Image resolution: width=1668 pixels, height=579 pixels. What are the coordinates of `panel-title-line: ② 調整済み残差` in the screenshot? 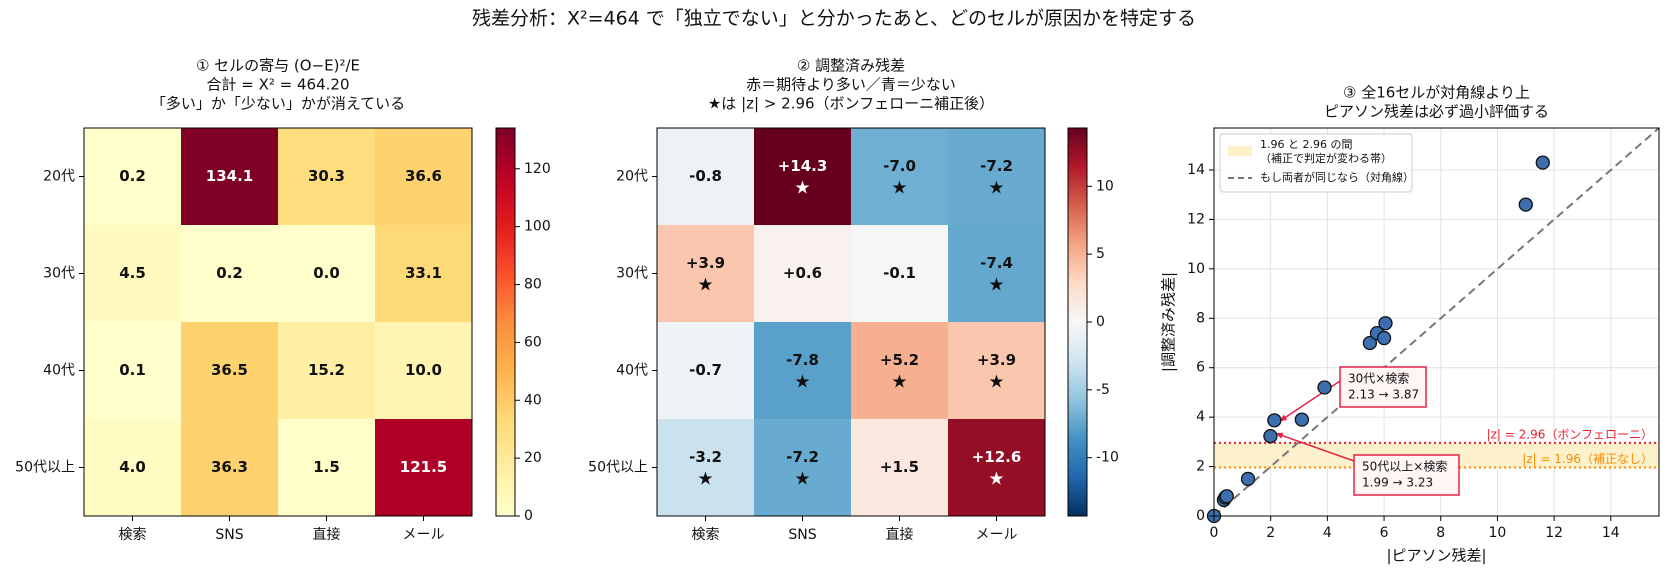 It's located at (851, 66).